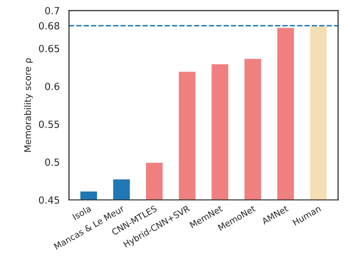  What do you see at coordinates (49, 48) in the screenshot?
I see `y-tick-label: 0.65` at bounding box center [49, 48].